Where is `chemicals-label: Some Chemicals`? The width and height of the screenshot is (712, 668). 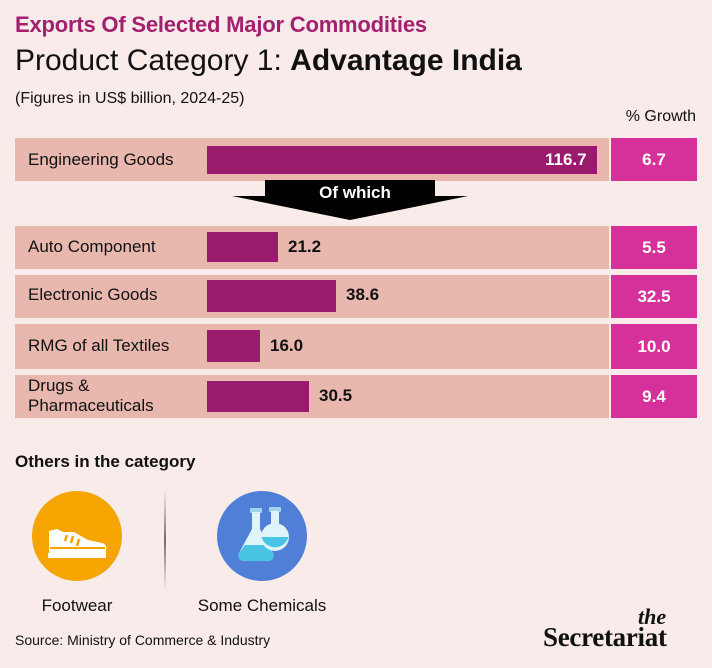 chemicals-label: Some Chemicals is located at coordinates (262, 605).